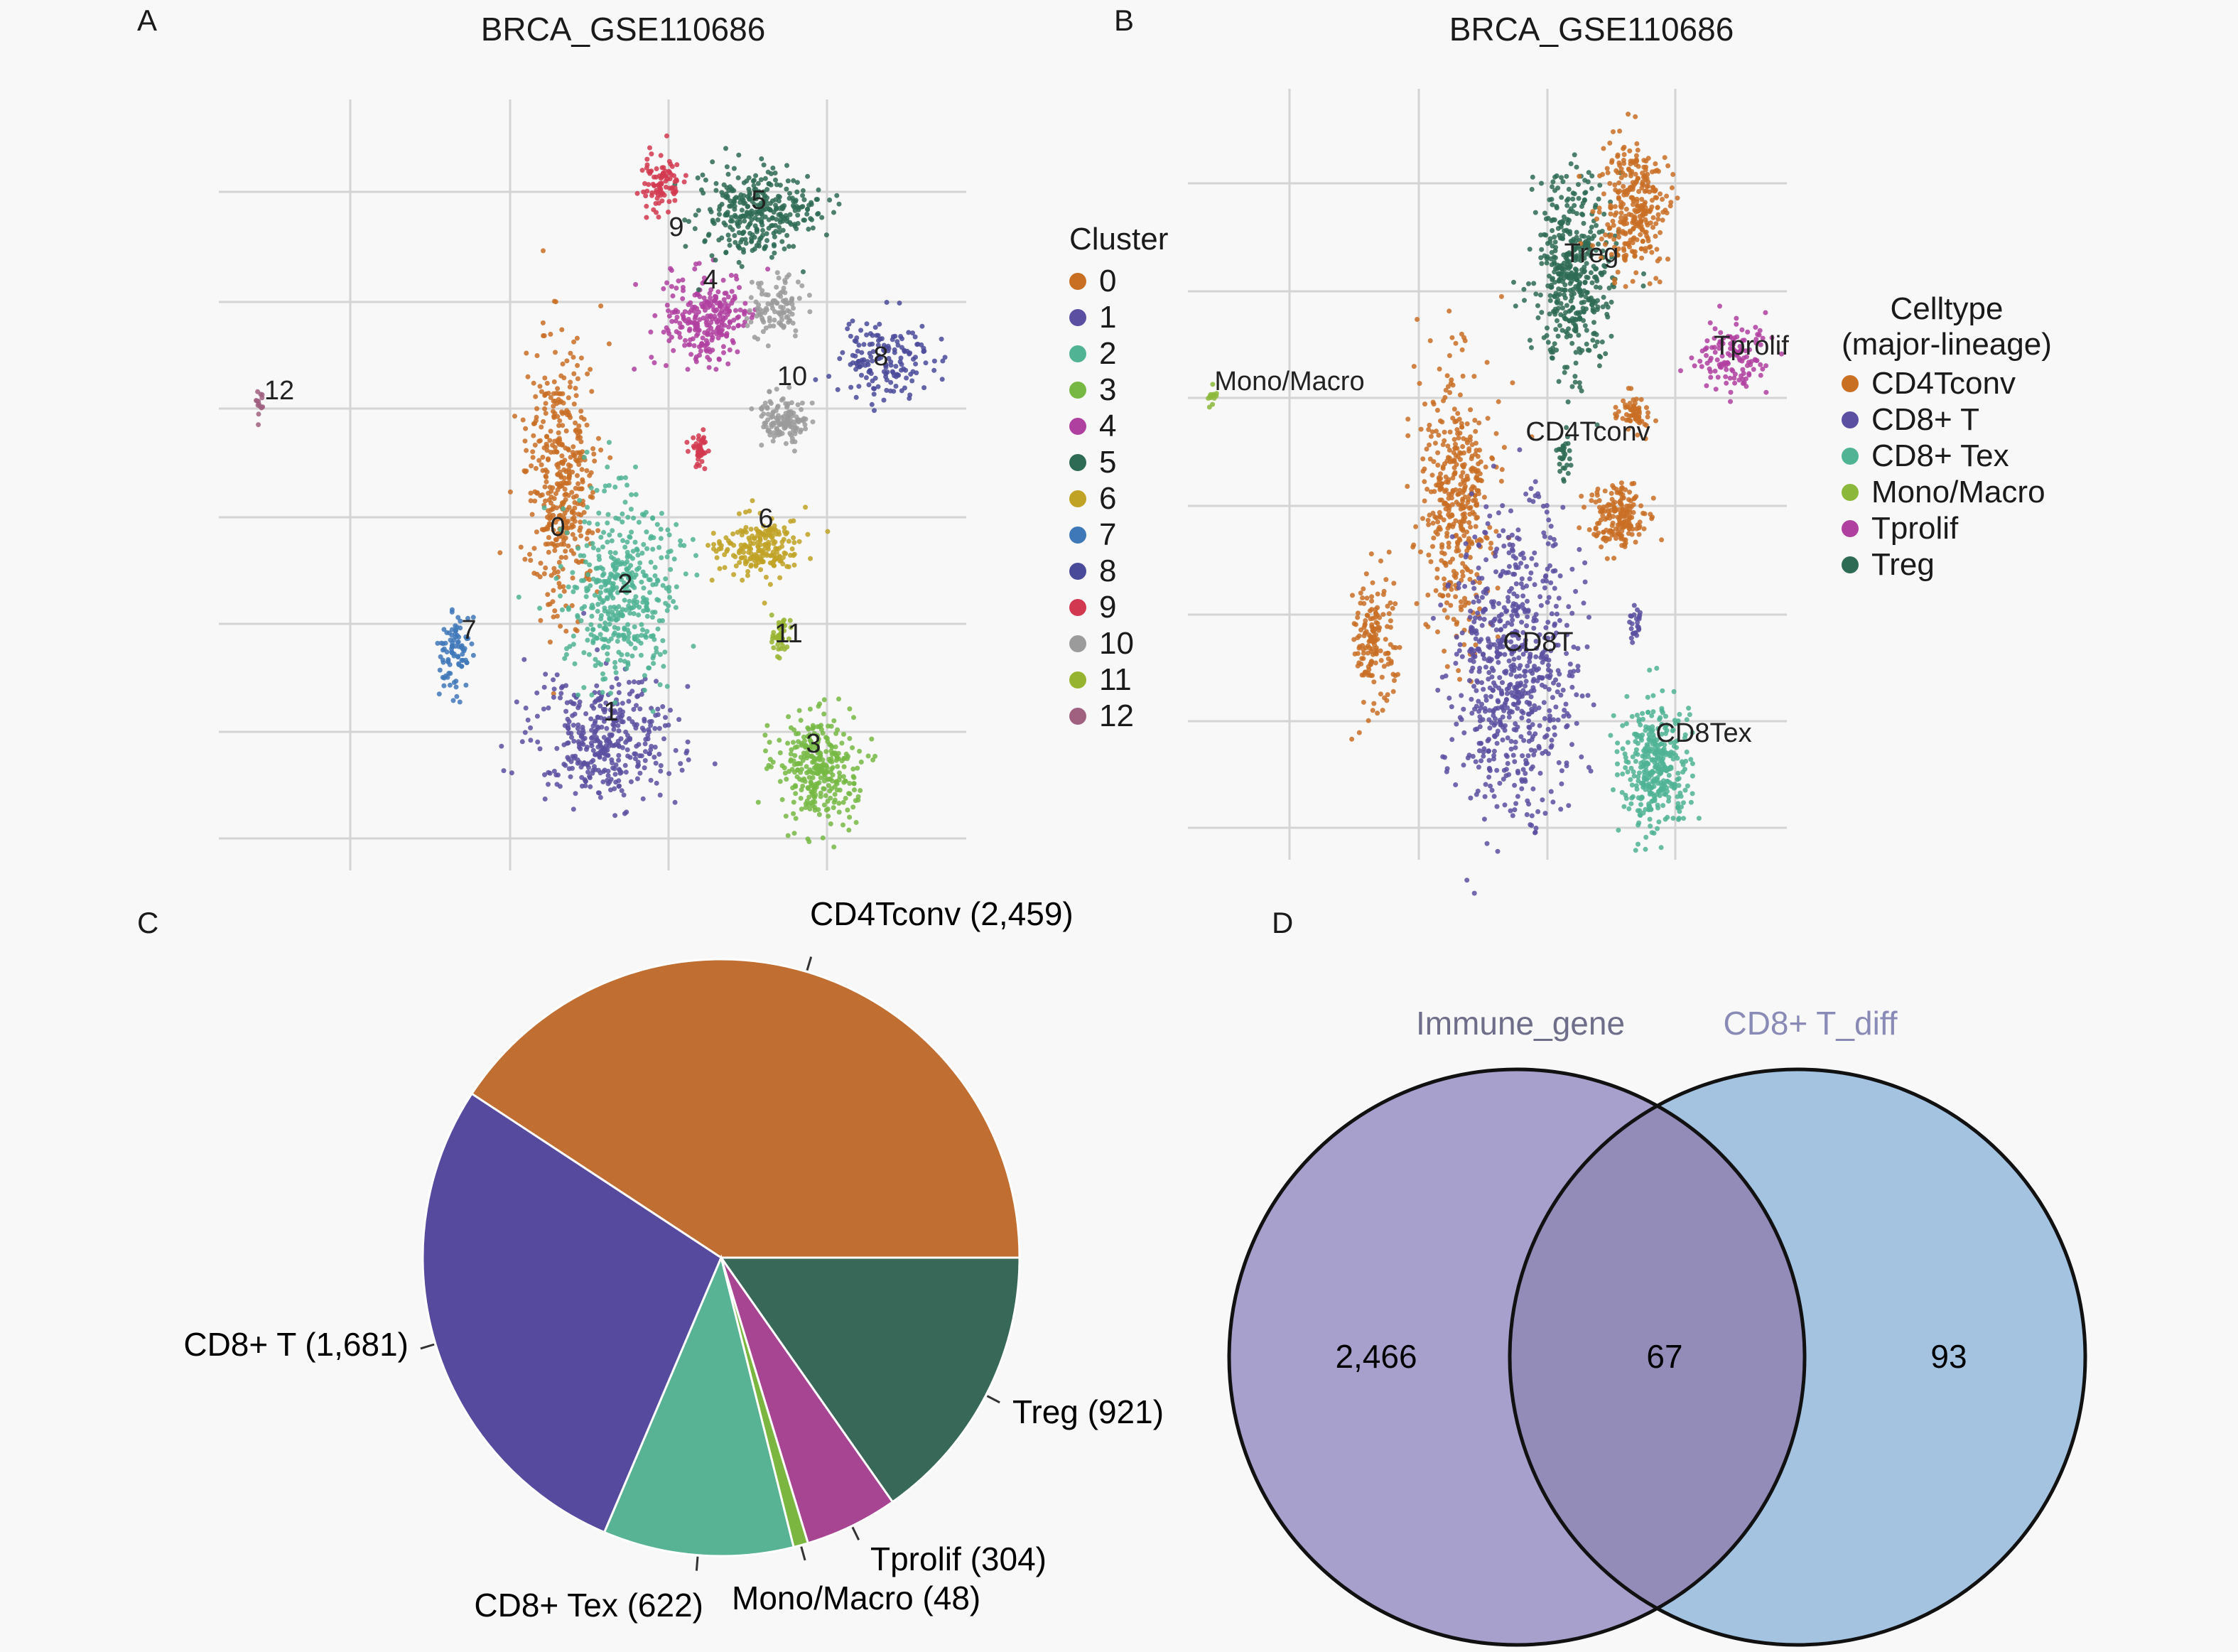 The image size is (2238, 1652). What do you see at coordinates (1118, 317) in the screenshot?
I see `cluster-legend-item-1: 1` at bounding box center [1118, 317].